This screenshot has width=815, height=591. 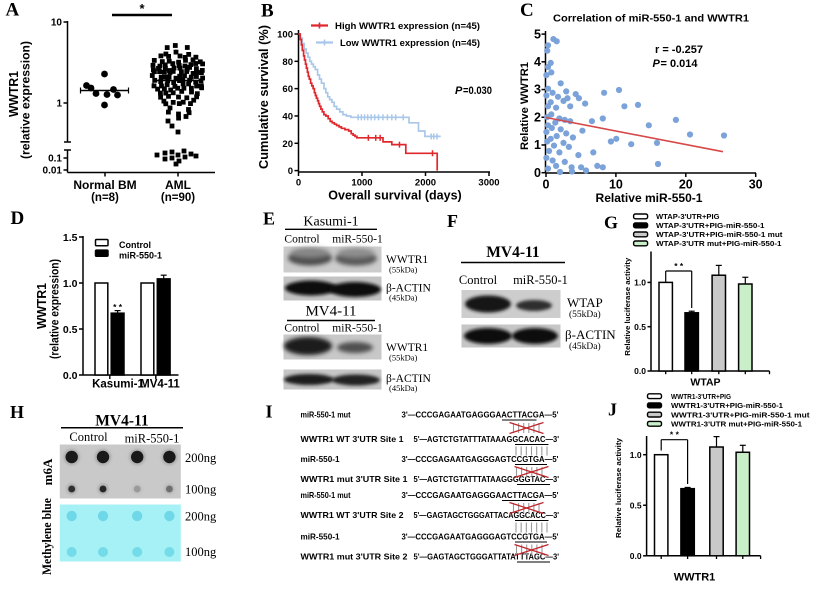 I want to click on svg-text: High WWTR1 expression (n=45), so click(x=407, y=26).